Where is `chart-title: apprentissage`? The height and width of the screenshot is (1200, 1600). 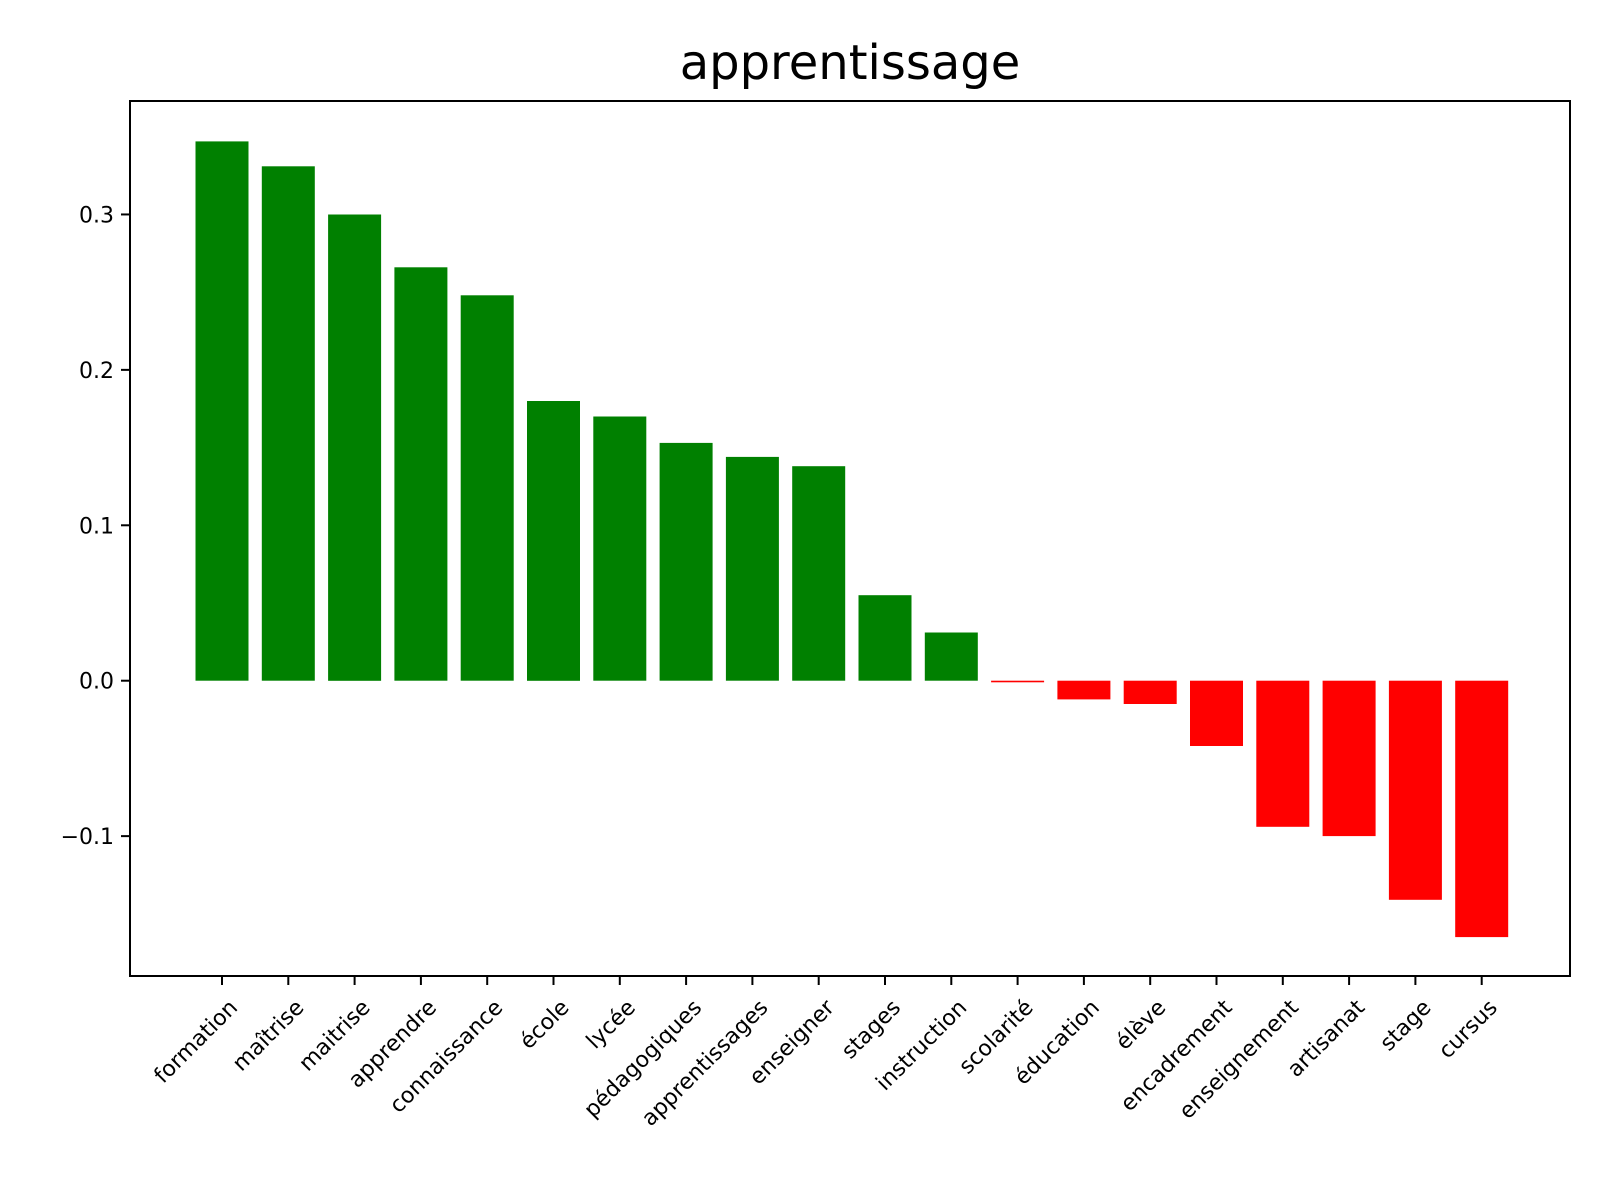
chart-title: apprentissage is located at coordinates (850, 63).